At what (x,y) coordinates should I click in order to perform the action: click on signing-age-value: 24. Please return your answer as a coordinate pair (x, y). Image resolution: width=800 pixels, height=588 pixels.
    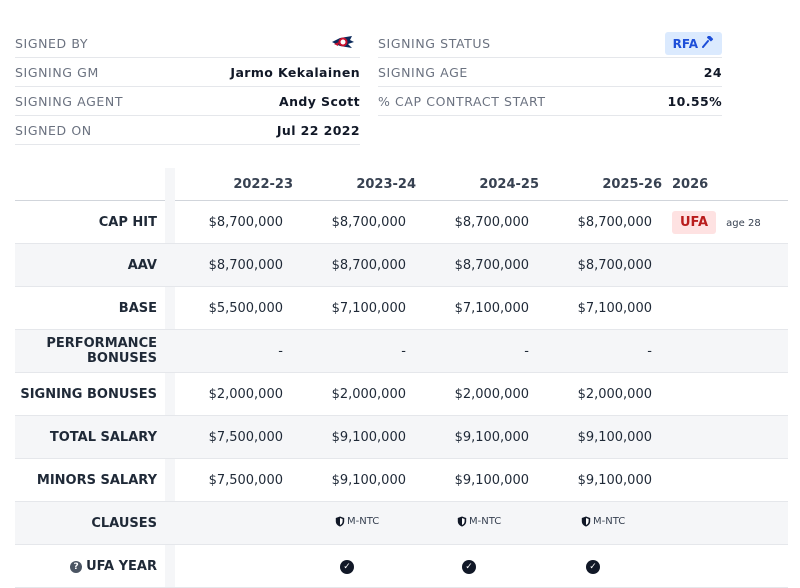
    Looking at the image, I should click on (712, 72).